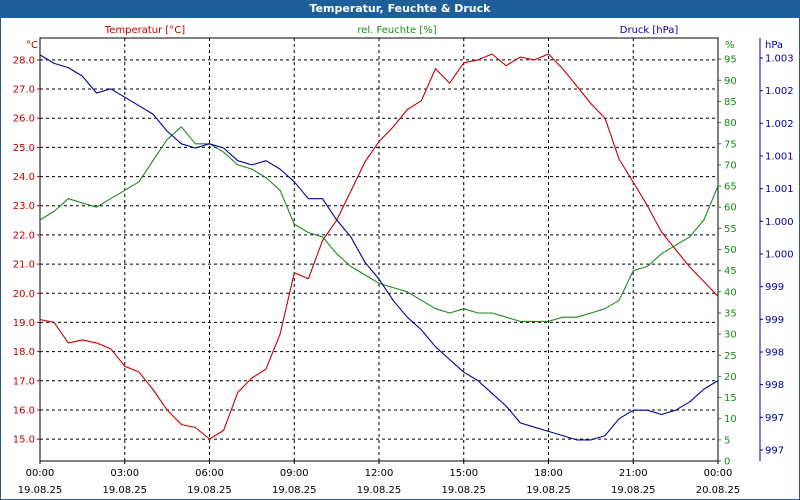 This screenshot has height=500, width=800. What do you see at coordinates (379, 473) in the screenshot?
I see `x-tick-time-label: 12:00` at bounding box center [379, 473].